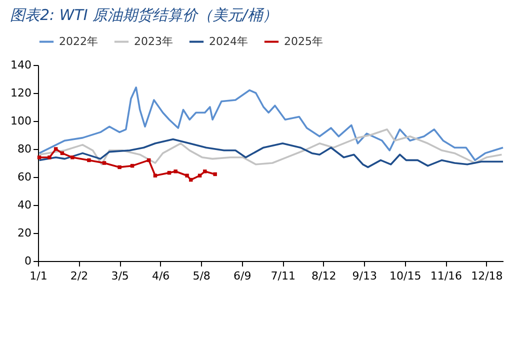 This screenshot has width=519, height=338. Describe the element at coordinates (283, 276) in the screenshot. I see `x-tick-label: 7/11` at that location.